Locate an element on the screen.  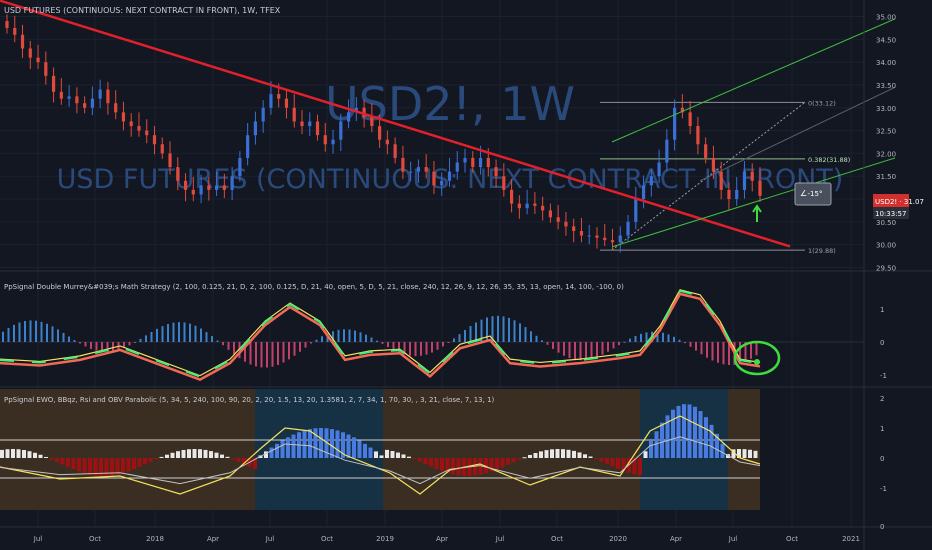
panel2-tick-label: 1 is located at coordinates (882, 429).